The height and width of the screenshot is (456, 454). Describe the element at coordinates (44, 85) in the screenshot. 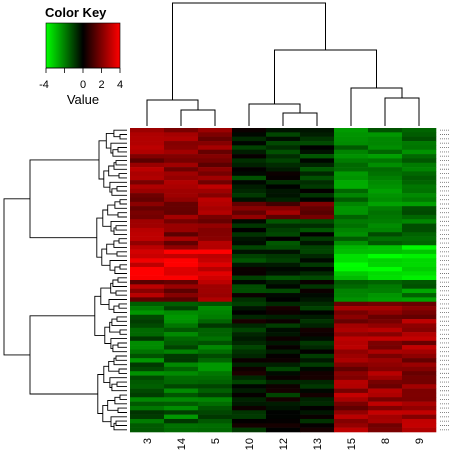

I see `color-key-tick: -4` at that location.